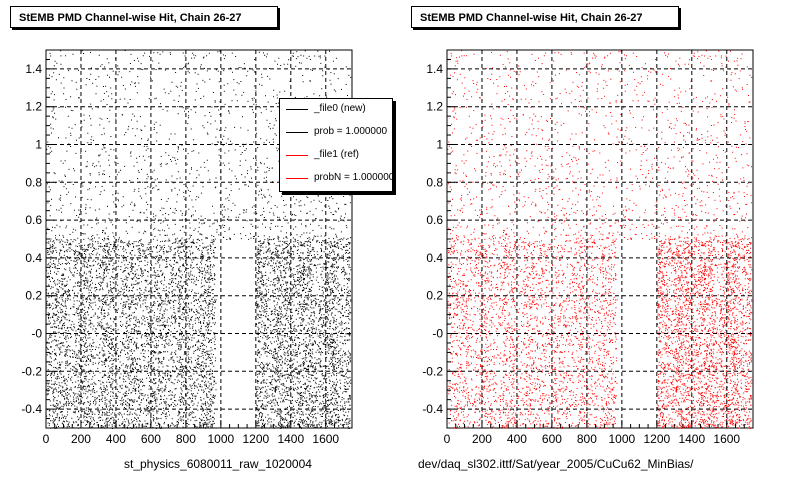 This screenshot has width=800, height=480. What do you see at coordinates (144, 17) in the screenshot?
I see `left-chart-title: StEMB PMD Channel-wise Hit, Chain 26-27` at bounding box center [144, 17].